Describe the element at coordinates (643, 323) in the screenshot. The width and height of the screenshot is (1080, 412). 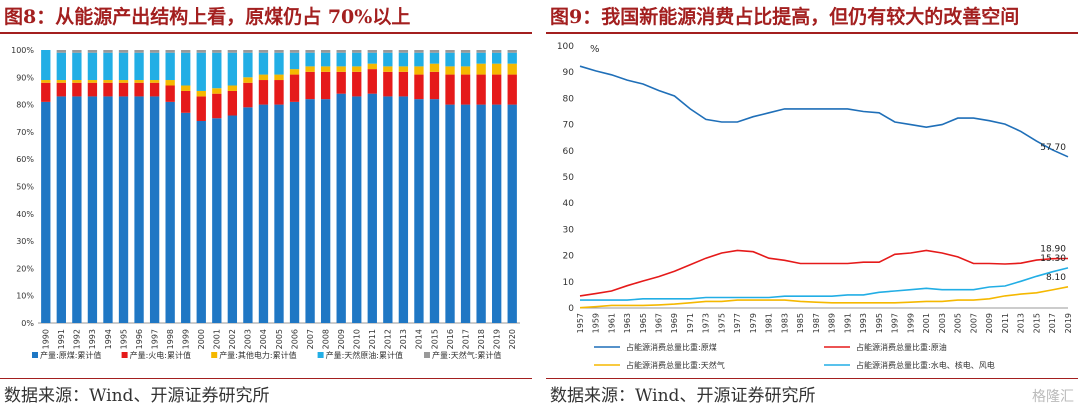
I see `x-tick-label: 1965` at that location.